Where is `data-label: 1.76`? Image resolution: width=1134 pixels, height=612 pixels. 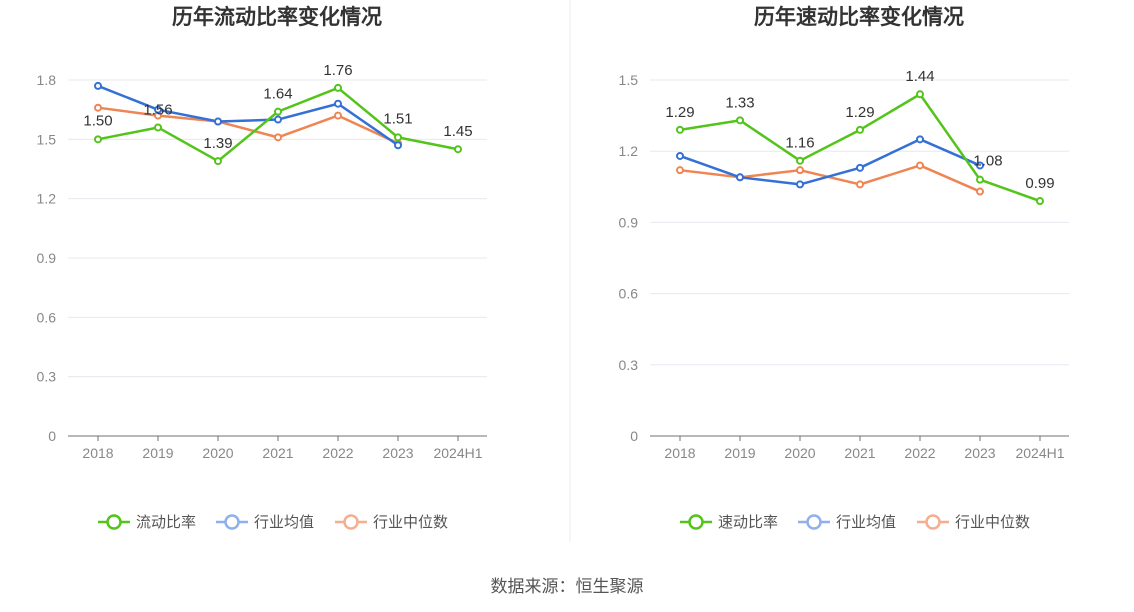 data-label: 1.76 is located at coordinates (337, 70).